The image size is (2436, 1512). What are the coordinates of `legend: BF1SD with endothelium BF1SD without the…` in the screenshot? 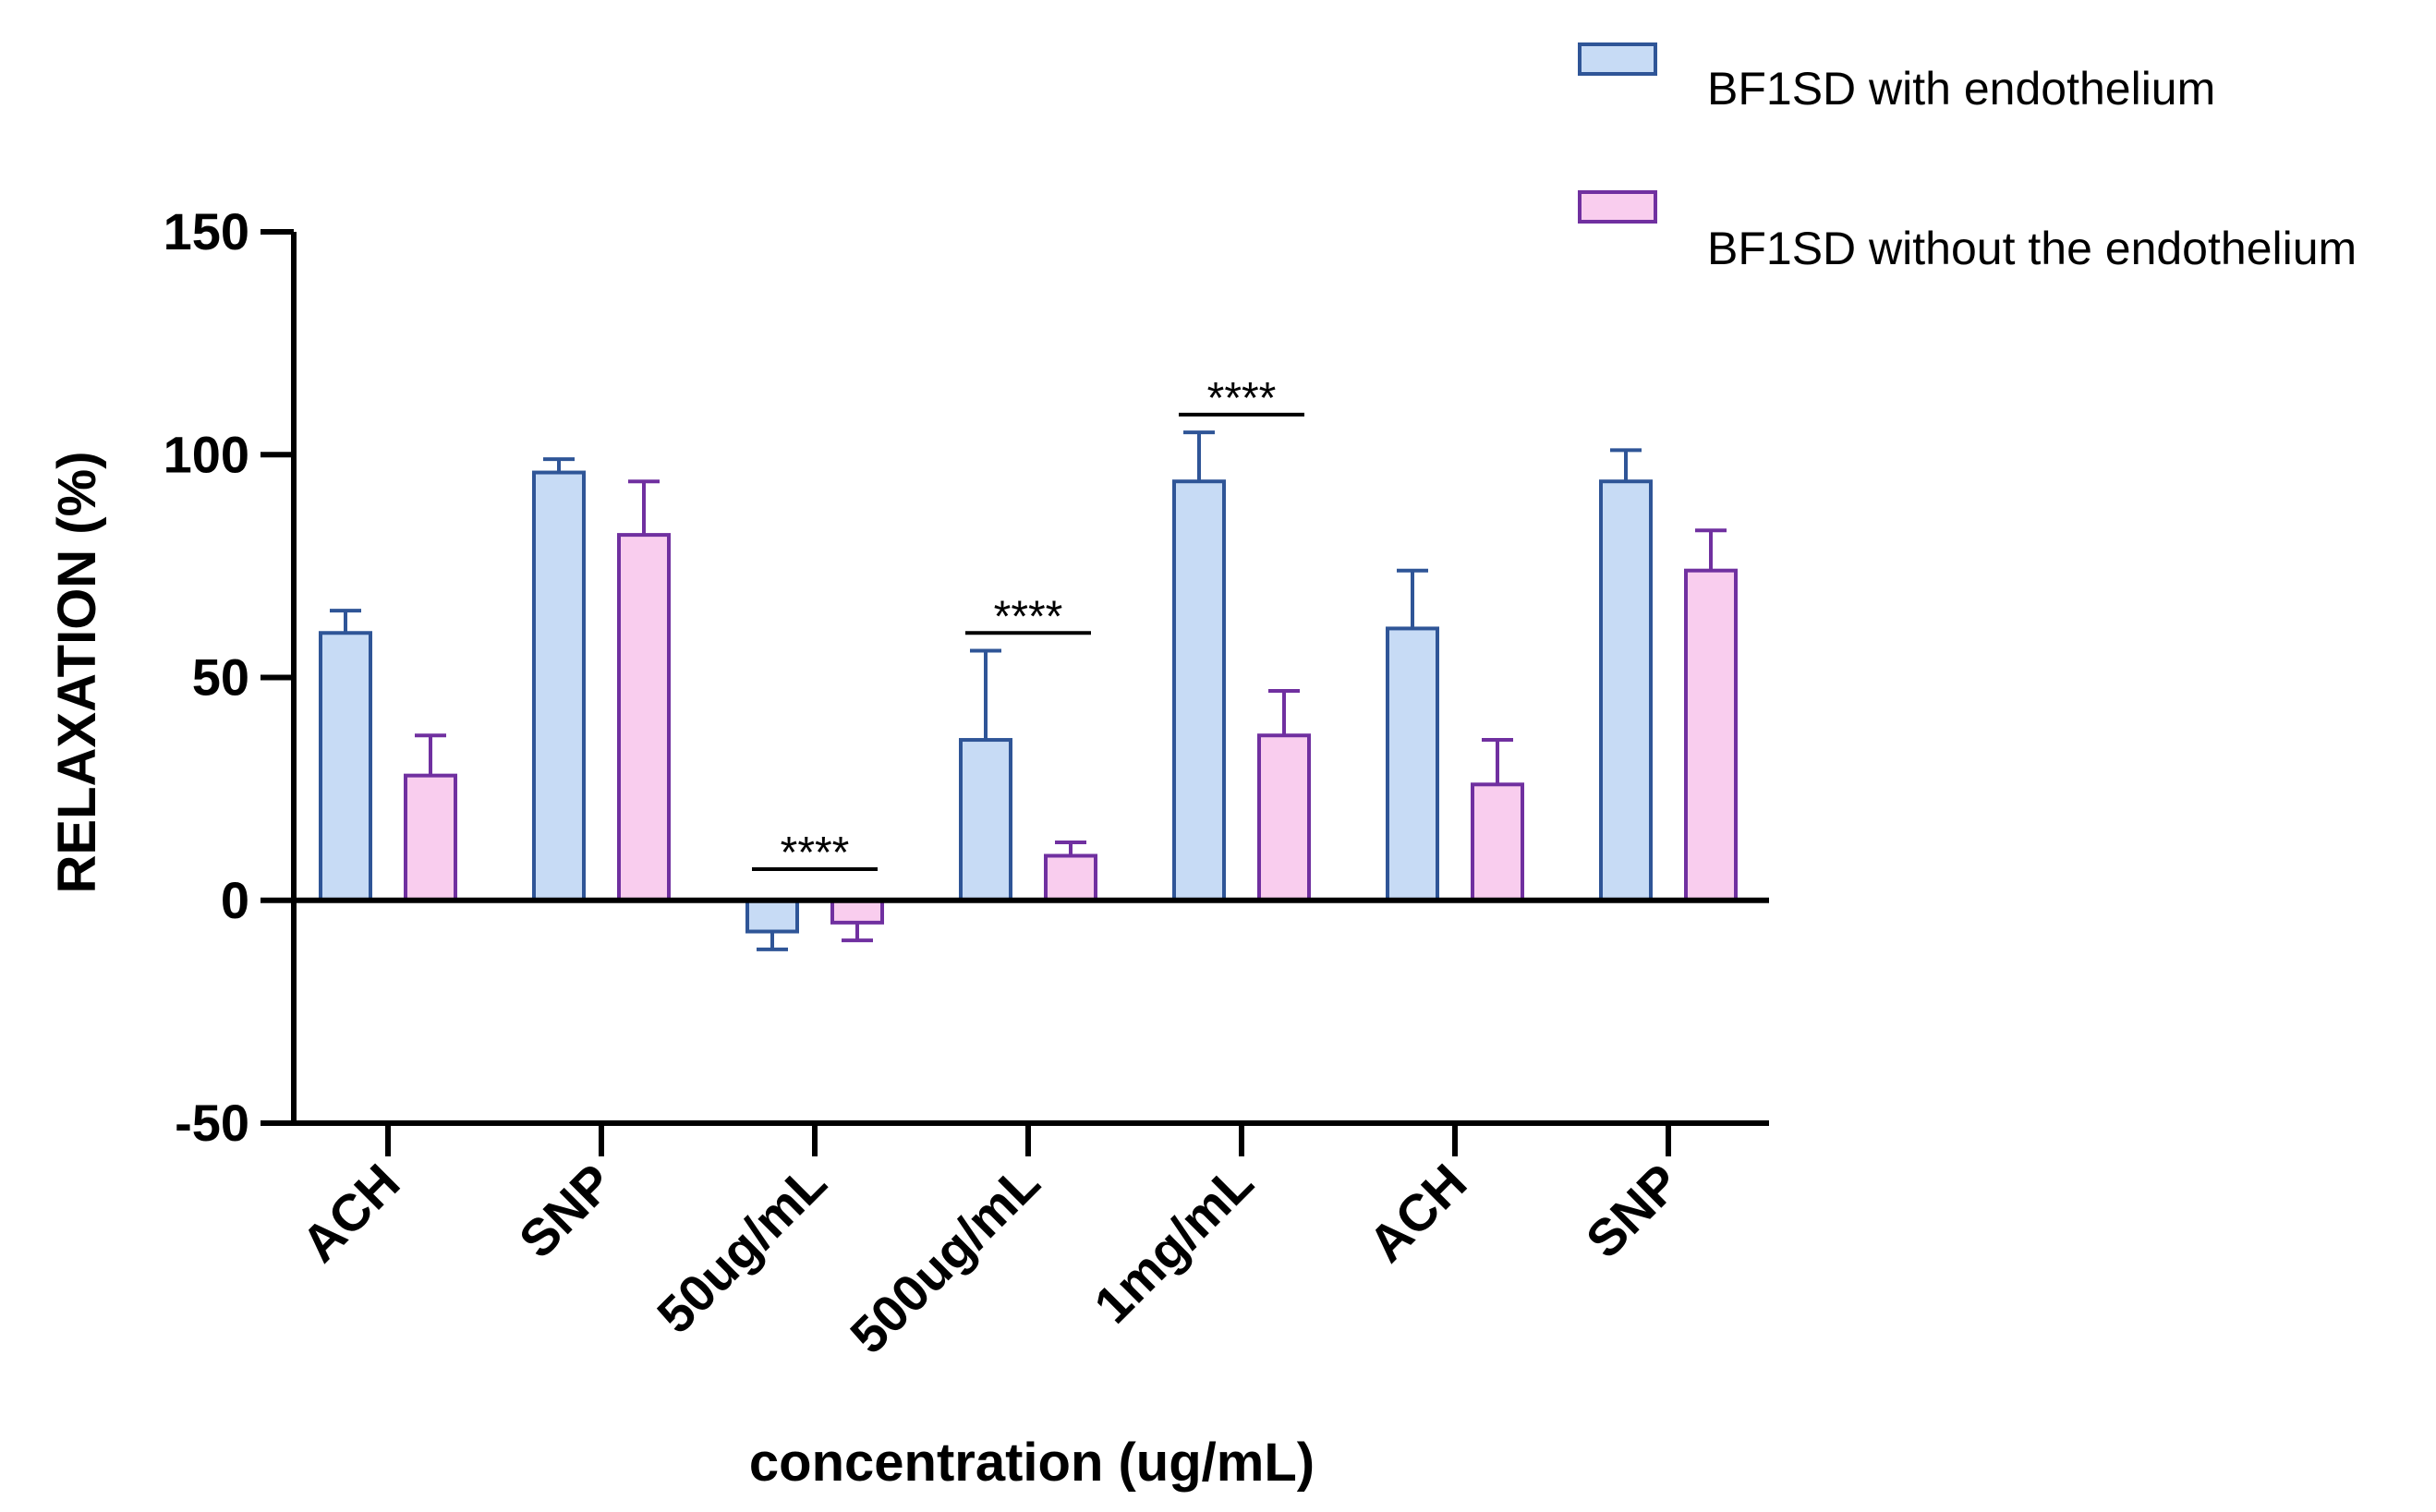 It's located at (1968, 158).